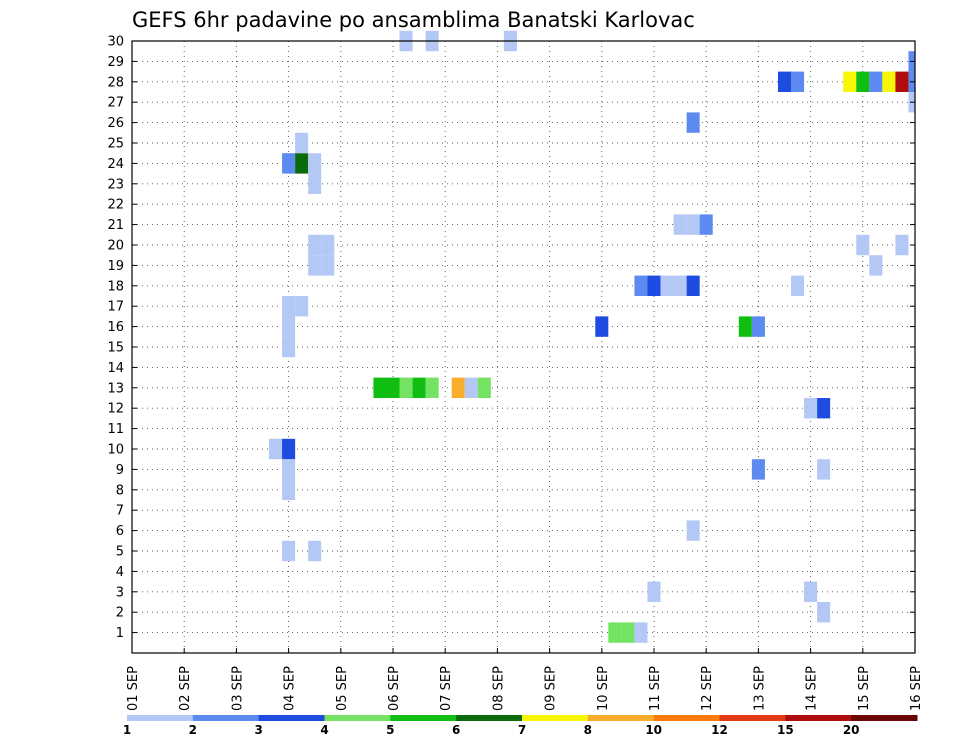 The height and width of the screenshot is (742, 960). I want to click on x-tick-label: 15 SEP, so click(864, 688).